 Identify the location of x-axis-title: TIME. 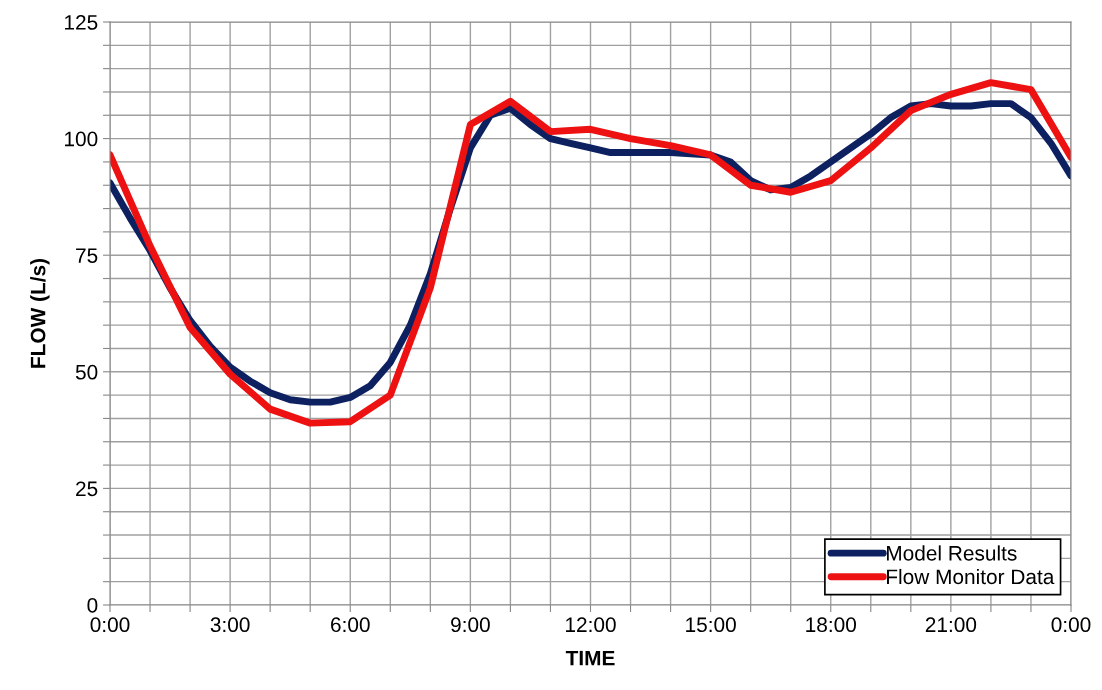
(590, 658).